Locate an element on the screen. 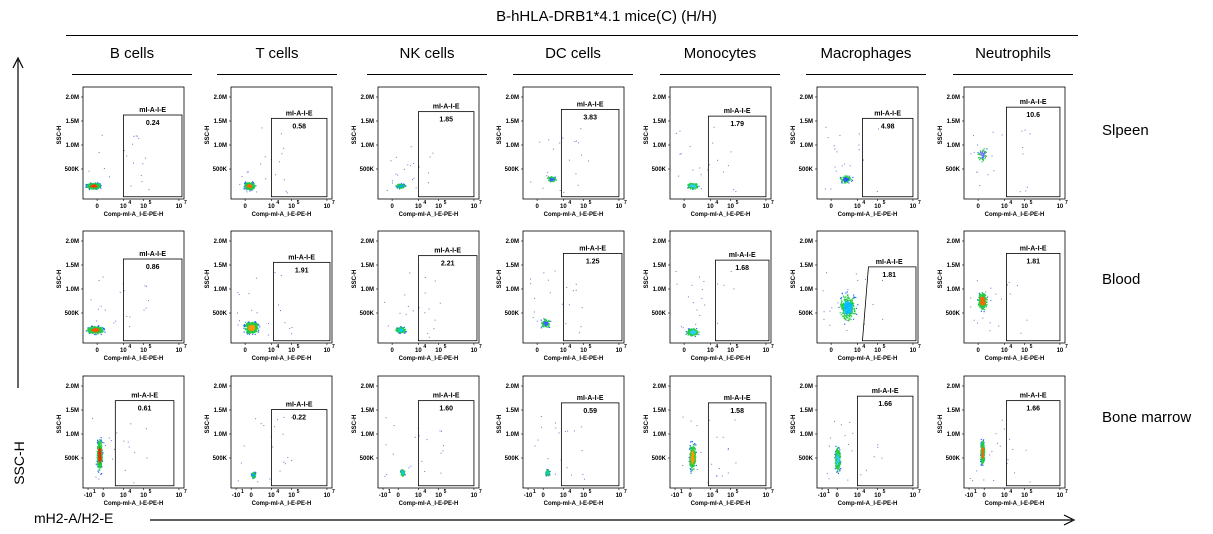  x-tick-label: 0 is located at coordinates (537, 207).